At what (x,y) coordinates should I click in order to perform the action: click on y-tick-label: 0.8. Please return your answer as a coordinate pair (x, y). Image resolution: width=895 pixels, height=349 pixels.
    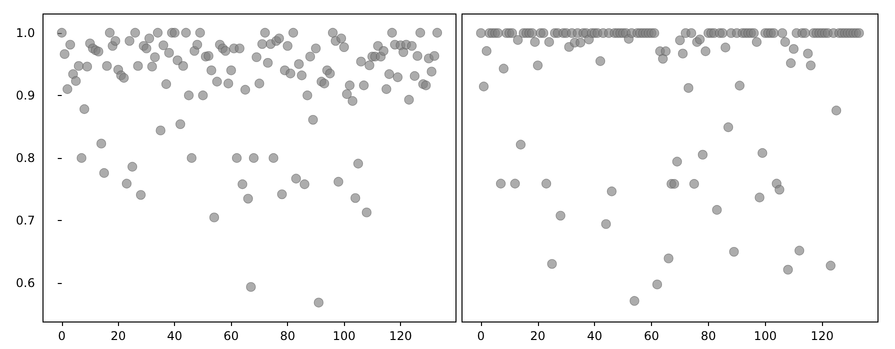
    Looking at the image, I should click on (25, 157).